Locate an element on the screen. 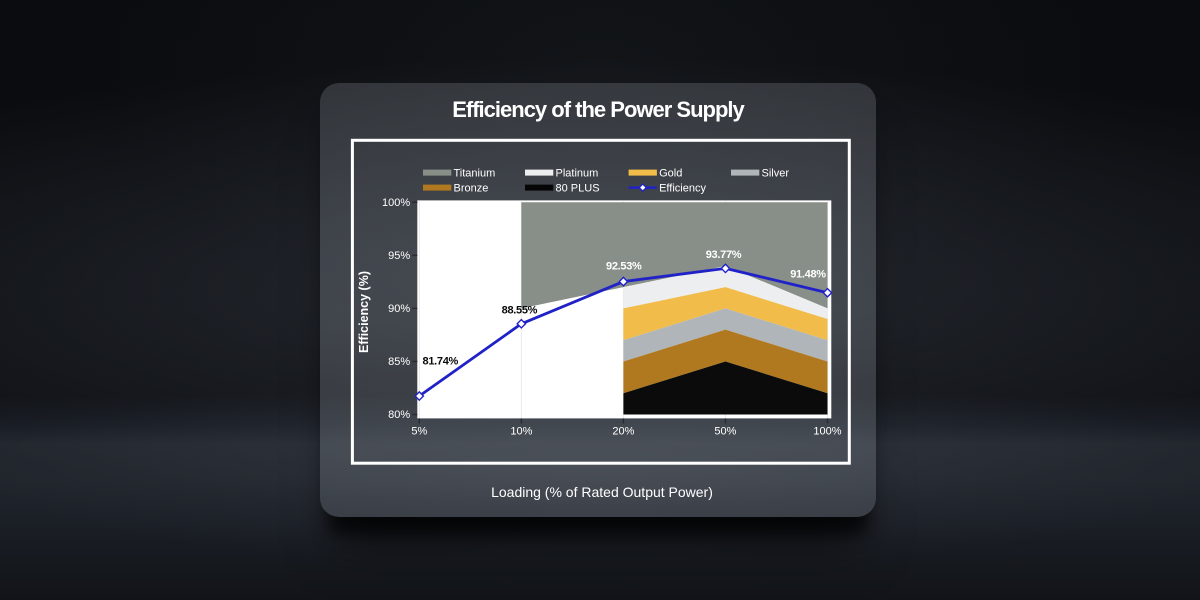 Image resolution: width=1200 pixels, height=600 pixels. svg-text: 95% is located at coordinates (399, 256).